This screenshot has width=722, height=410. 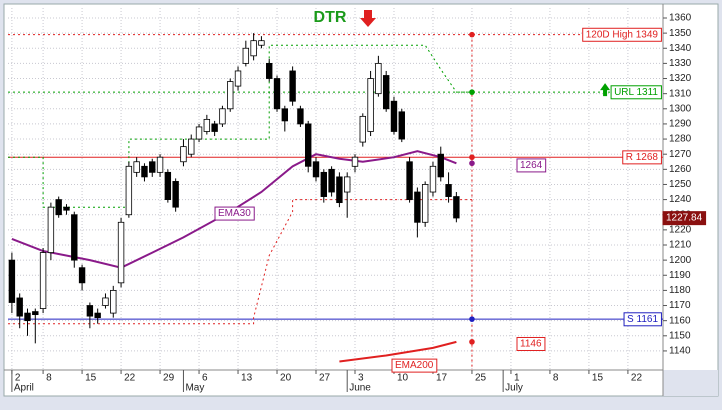 I want to click on y-tick-label: 1170, so click(x=680, y=305).